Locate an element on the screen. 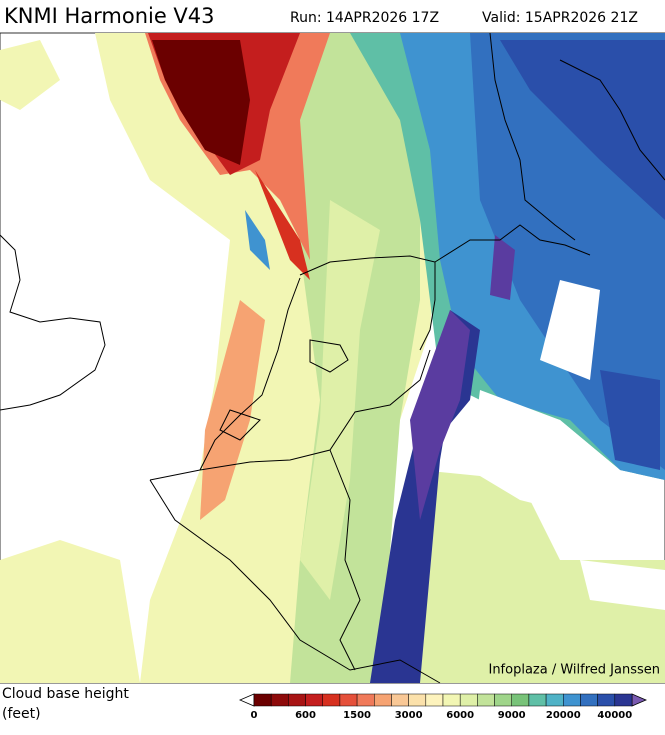 The width and height of the screenshot is (665, 735). colorbar-over is located at coordinates (639, 700).